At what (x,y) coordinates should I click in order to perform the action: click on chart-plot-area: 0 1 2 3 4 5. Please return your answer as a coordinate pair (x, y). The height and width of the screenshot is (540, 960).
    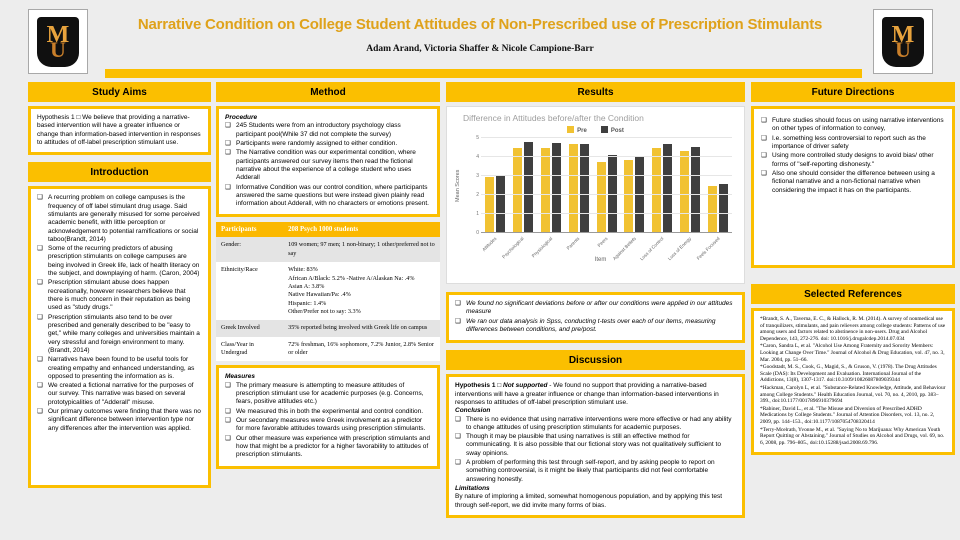
    Looking at the image, I should click on (604, 185).